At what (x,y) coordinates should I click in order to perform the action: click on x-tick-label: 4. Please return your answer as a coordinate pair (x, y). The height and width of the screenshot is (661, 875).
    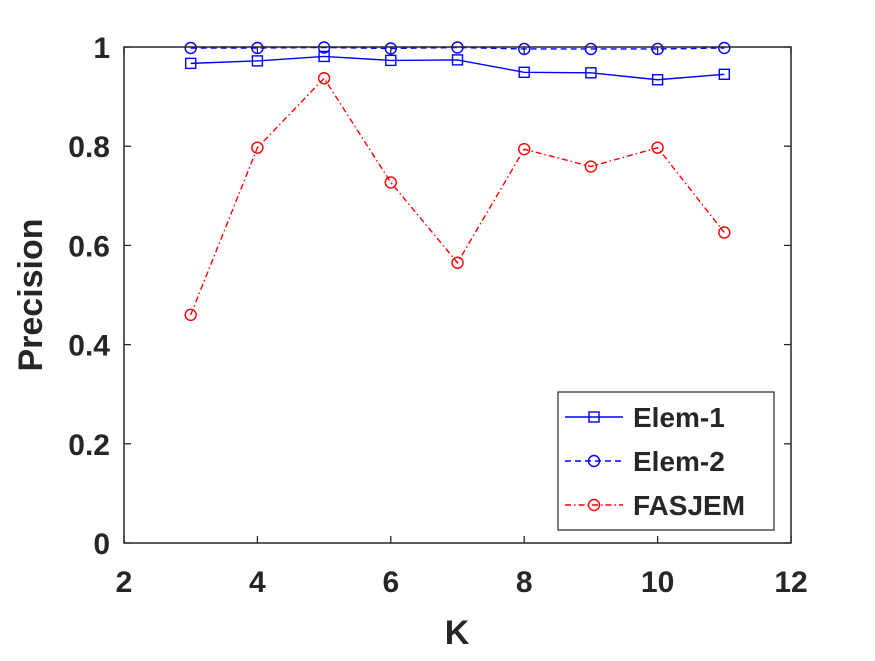
    Looking at the image, I should click on (257, 582).